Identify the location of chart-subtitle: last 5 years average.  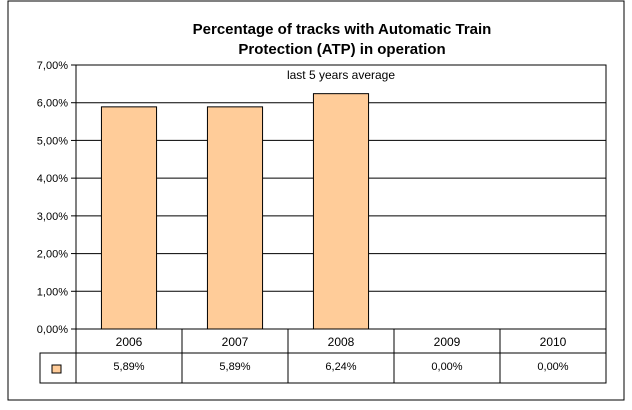
(341, 75).